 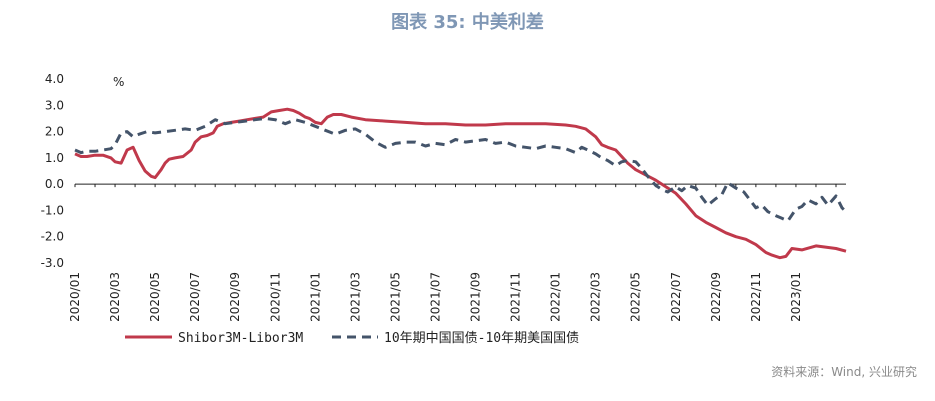 What do you see at coordinates (676, 297) in the screenshot?
I see `x-tick-label: 2022/07` at bounding box center [676, 297].